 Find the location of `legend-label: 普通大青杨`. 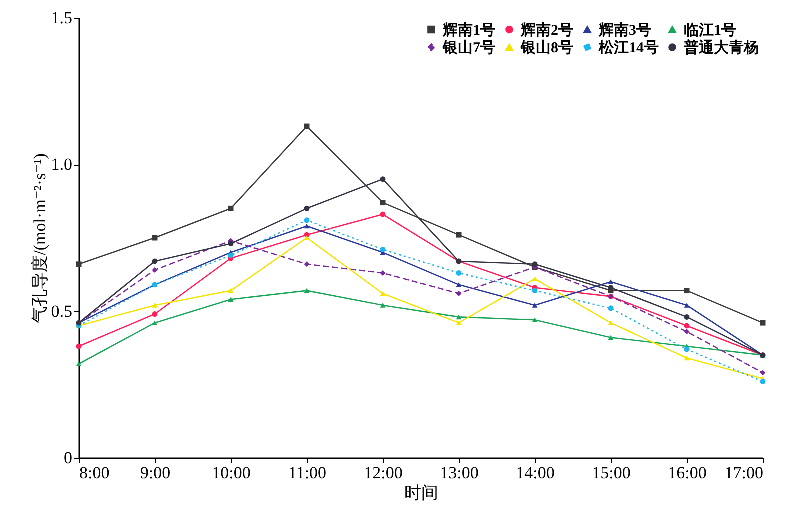

legend-label: 普通大青杨 is located at coordinates (721, 47).